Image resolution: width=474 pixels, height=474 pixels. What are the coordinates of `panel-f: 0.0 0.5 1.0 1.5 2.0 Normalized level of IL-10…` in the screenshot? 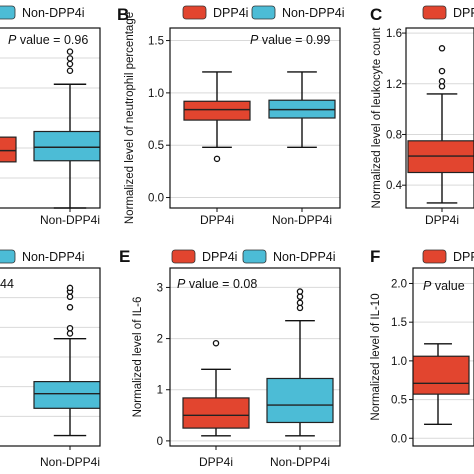 It's located at (422, 347).